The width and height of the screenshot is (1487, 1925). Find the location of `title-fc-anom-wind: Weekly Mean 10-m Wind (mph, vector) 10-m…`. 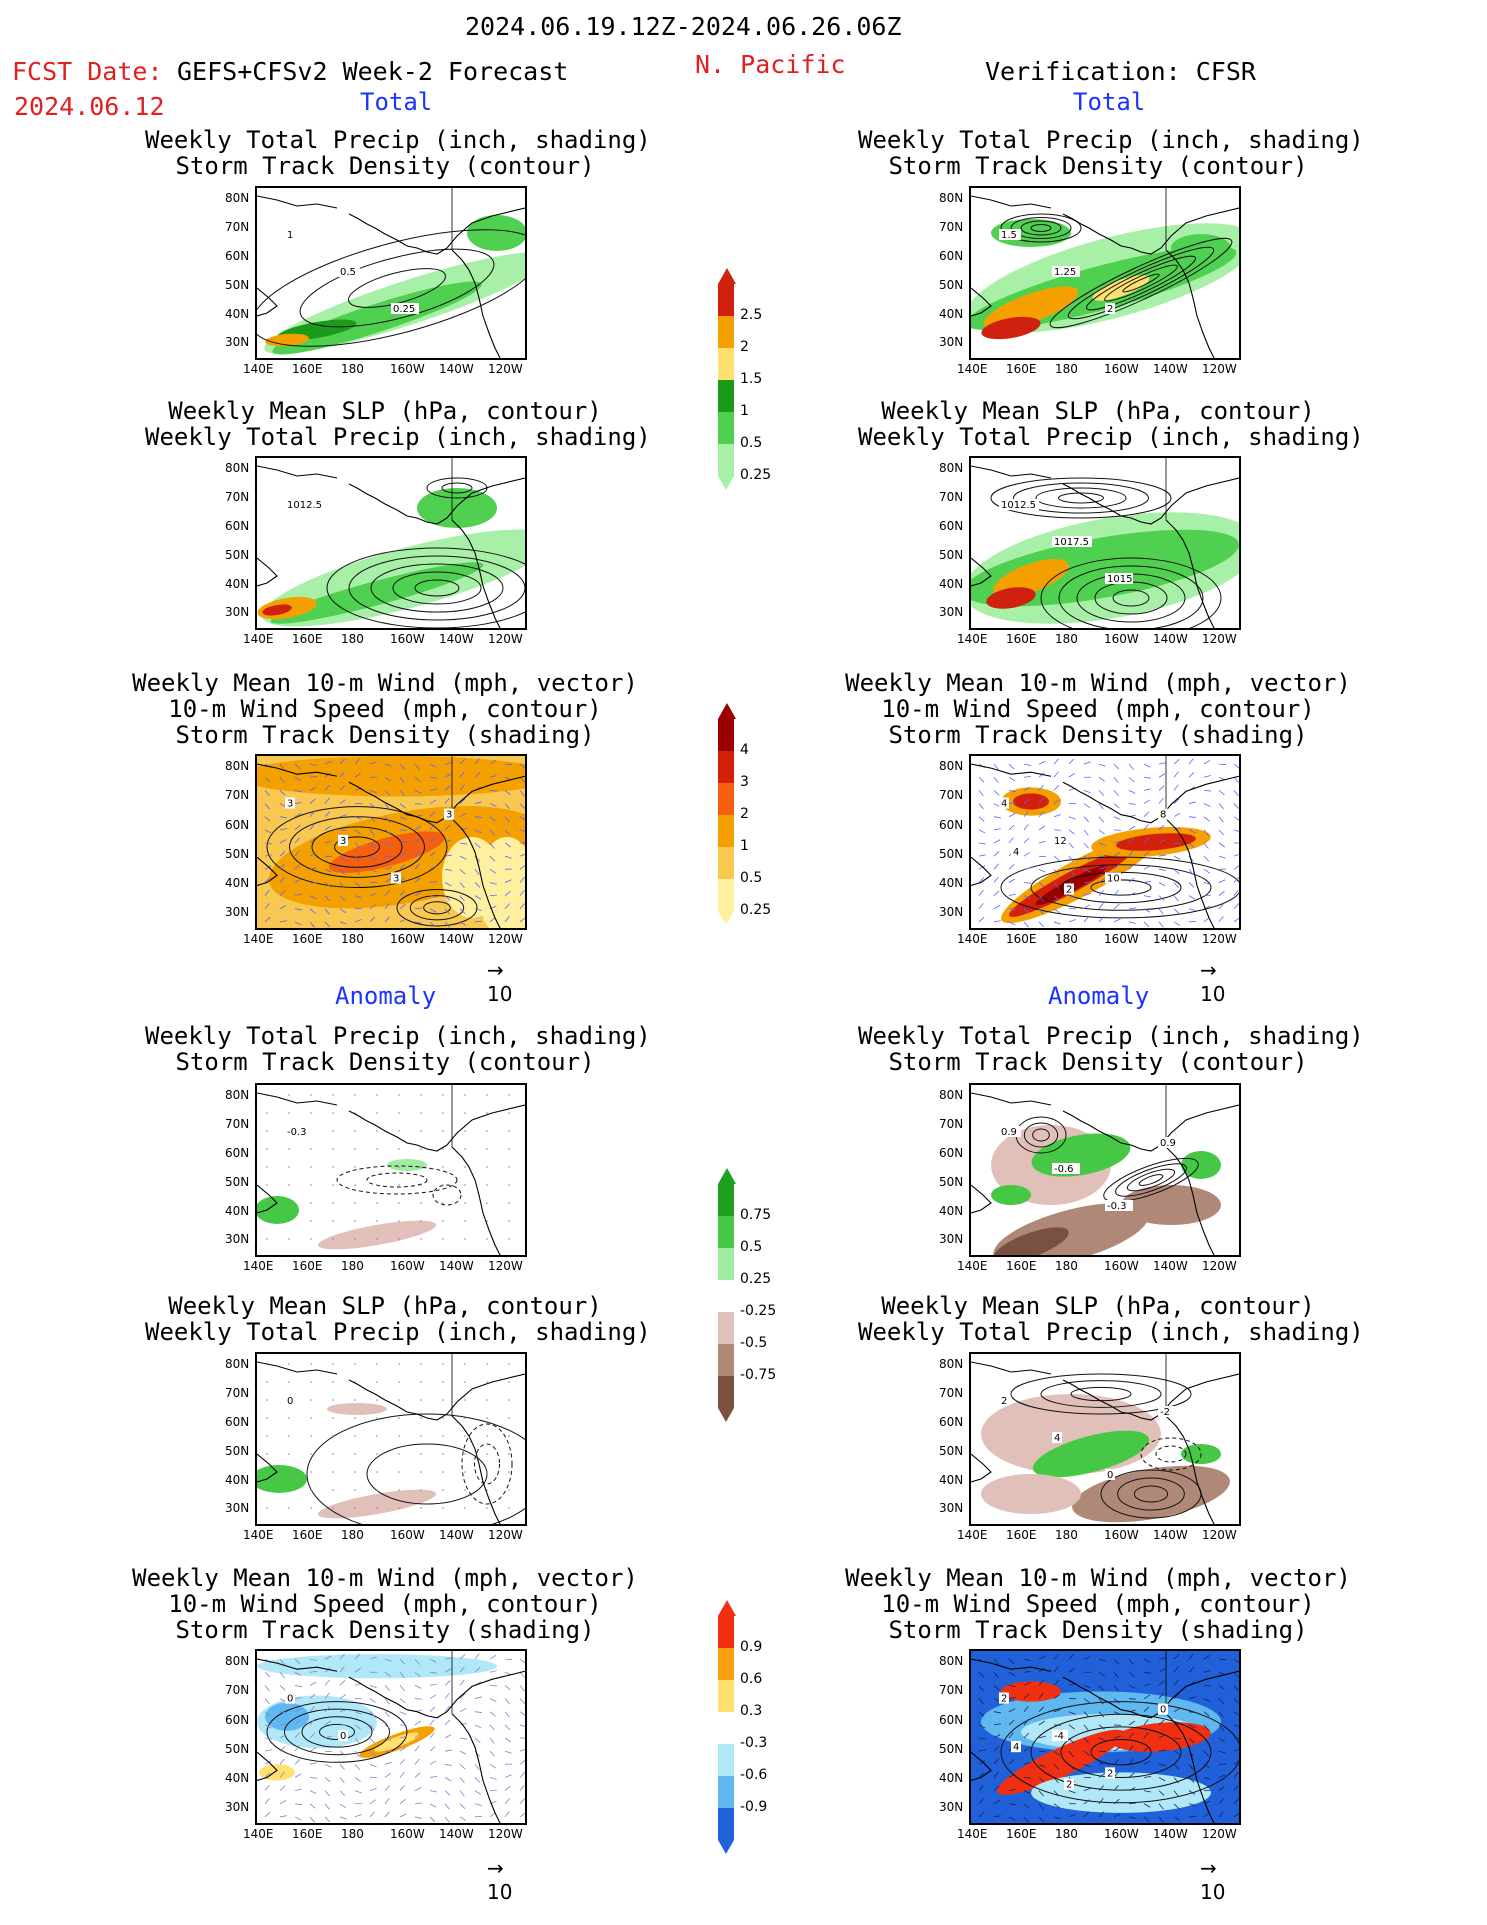

title-fc-anom-wind: Weekly Mean 10-m Wind (mph, vector) 10-m… is located at coordinates (385, 1604).